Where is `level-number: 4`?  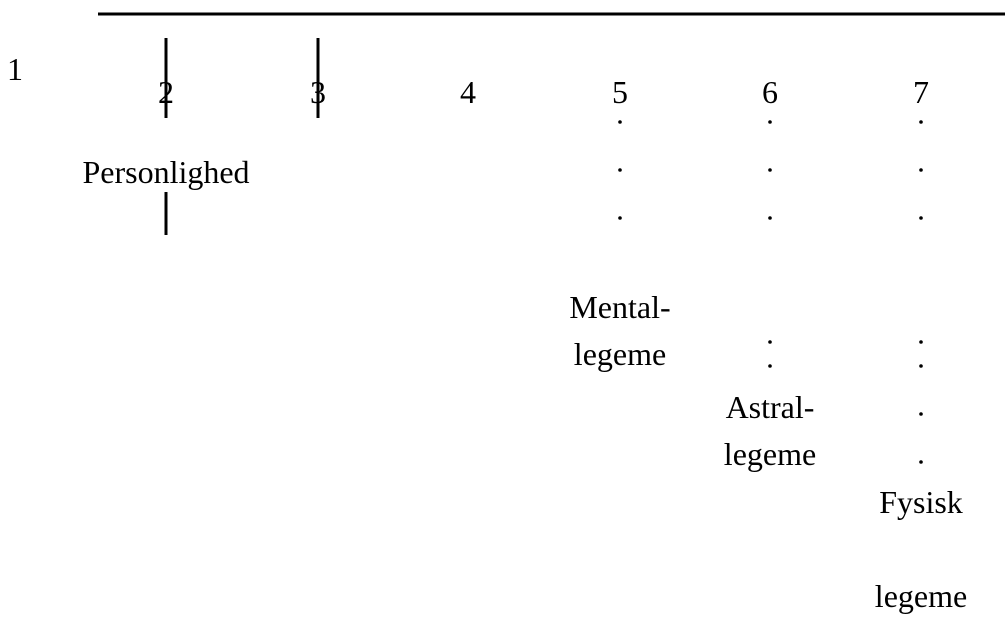
level-number: 4 is located at coordinates (468, 92).